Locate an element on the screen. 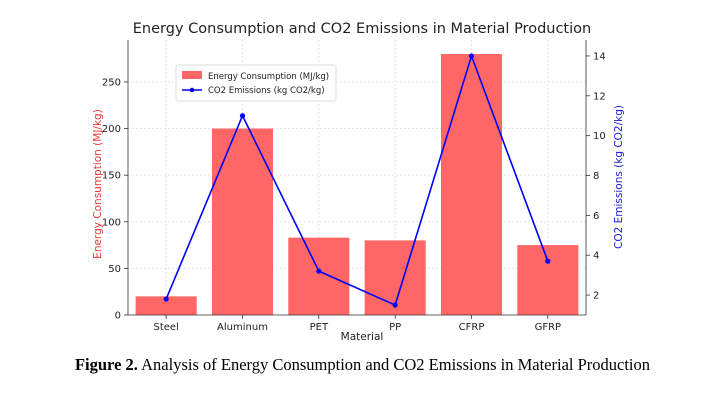 Image resolution: width=725 pixels, height=400 pixels. right-tick-label: 4 is located at coordinates (596, 256).